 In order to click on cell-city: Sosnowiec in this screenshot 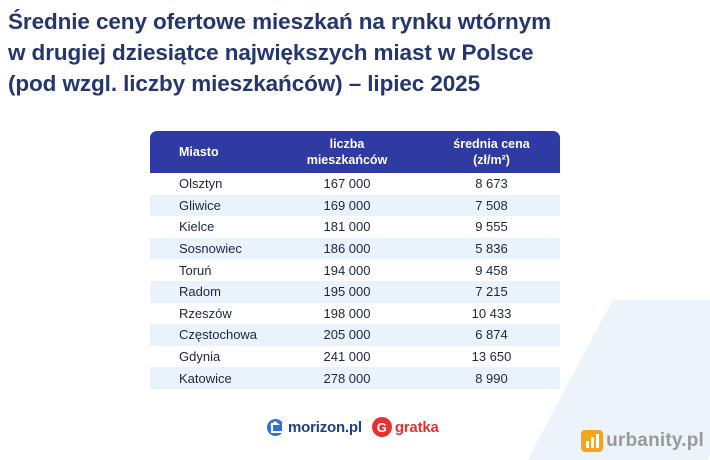, I will do `click(210, 249)`.